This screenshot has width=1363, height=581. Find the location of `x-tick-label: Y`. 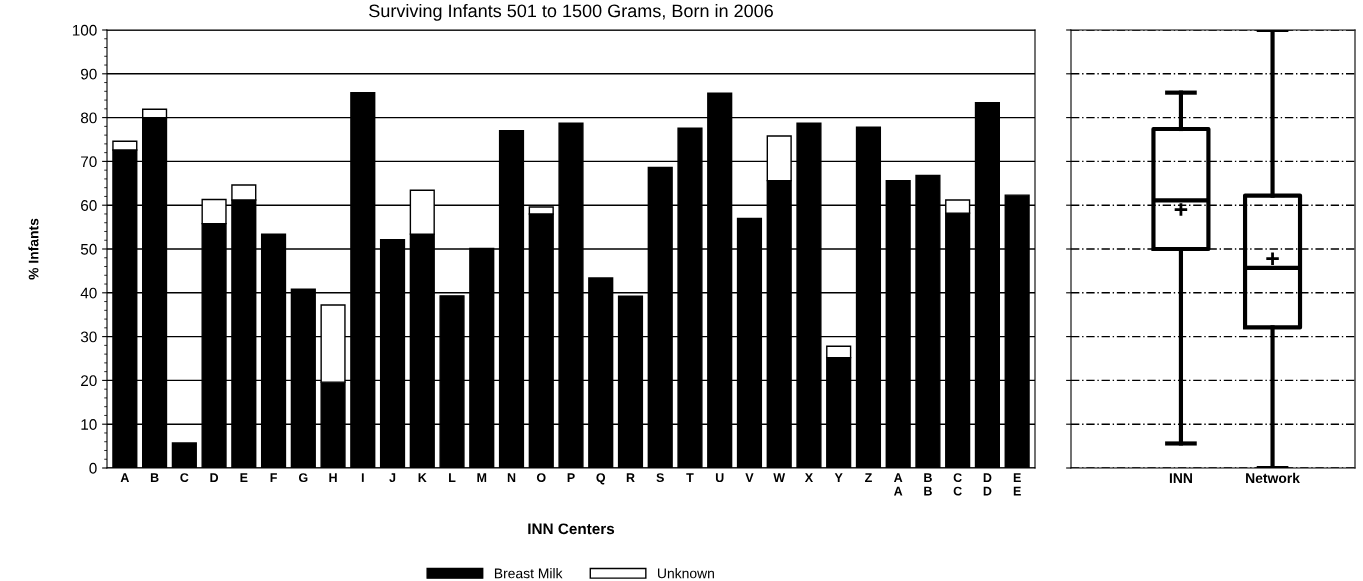

x-tick-label: Y is located at coordinates (838, 477).